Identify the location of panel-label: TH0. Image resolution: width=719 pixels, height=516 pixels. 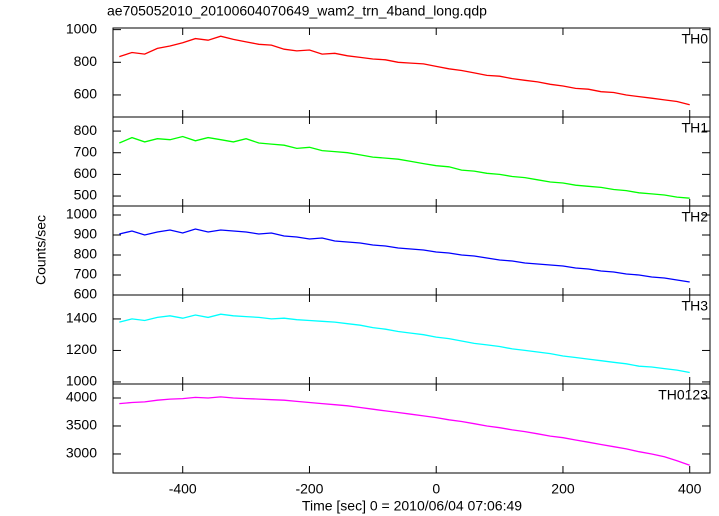
(695, 39).